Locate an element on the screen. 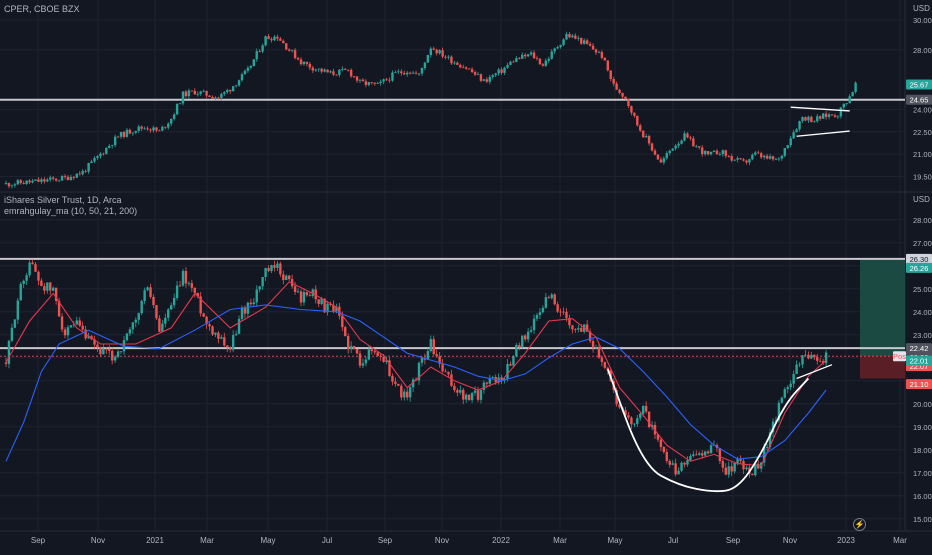 The image size is (932, 555). cup-pattern-drawing is located at coordinates (708, 430).